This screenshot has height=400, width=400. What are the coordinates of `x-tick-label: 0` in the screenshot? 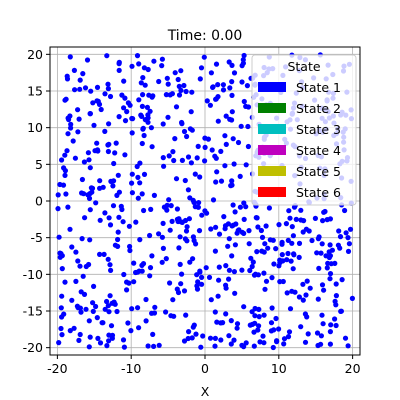 It's located at (205, 368).